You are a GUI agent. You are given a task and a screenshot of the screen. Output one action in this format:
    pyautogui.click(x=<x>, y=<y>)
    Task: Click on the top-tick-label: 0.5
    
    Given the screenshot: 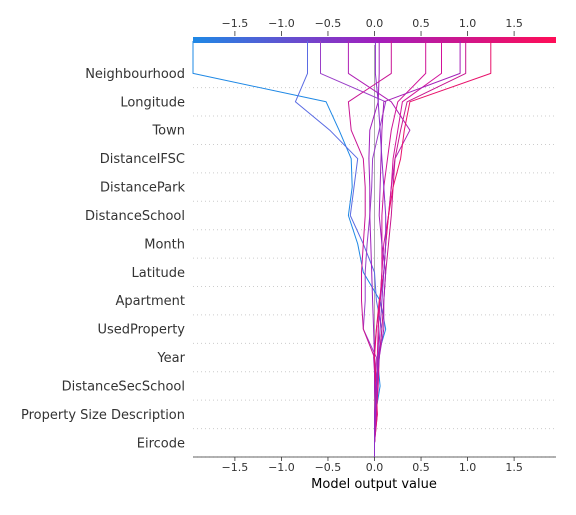 What is the action you would take?
    pyautogui.click(x=421, y=23)
    